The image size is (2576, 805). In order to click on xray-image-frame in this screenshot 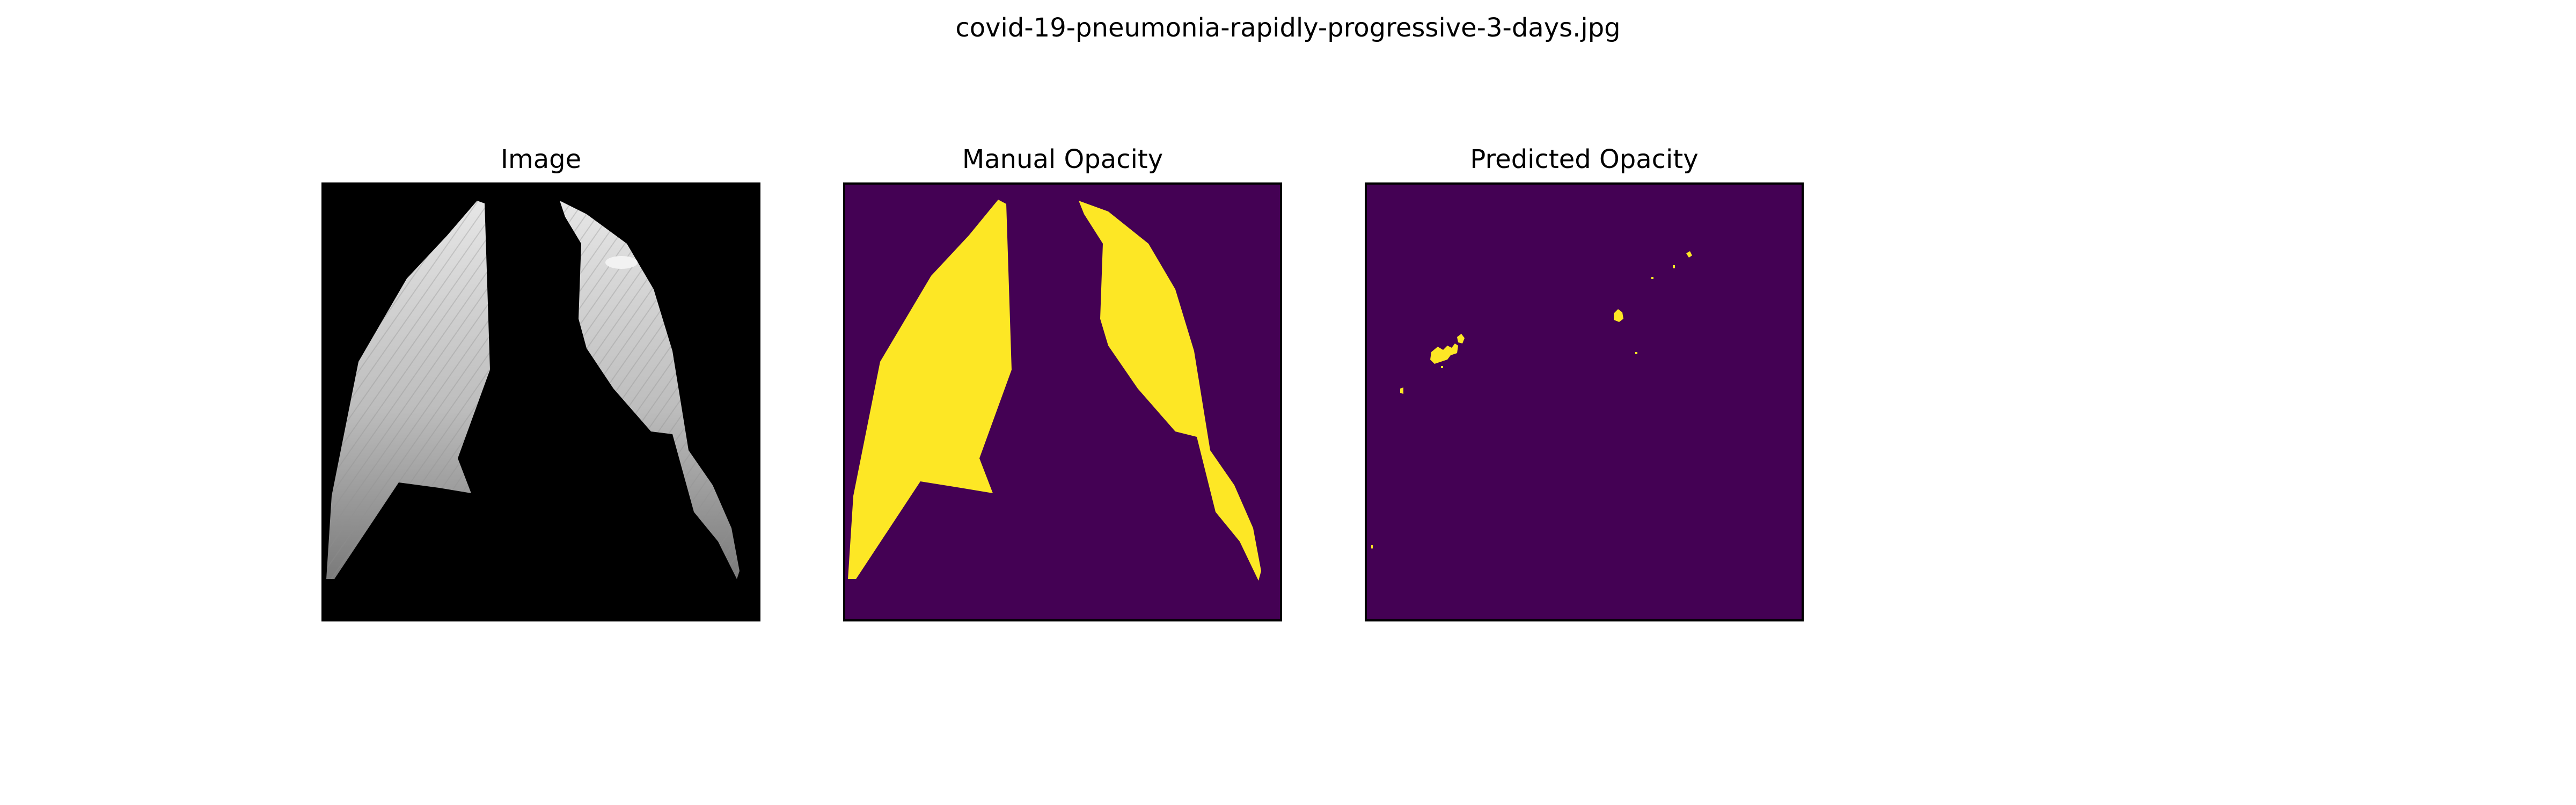, I will do `click(540, 401)`.